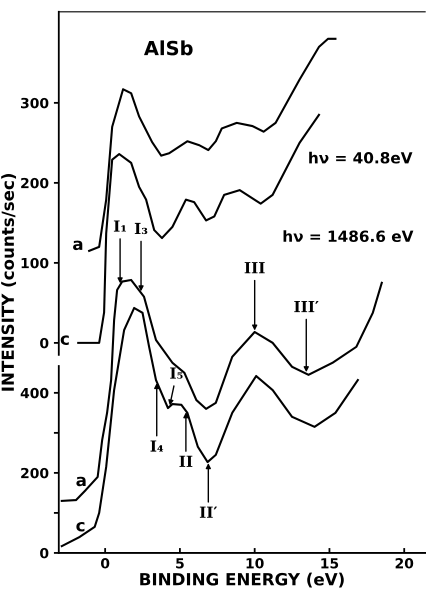 Image resolution: width=426 pixels, height=592 pixels. I want to click on x-tick-label: 15, so click(329, 563).